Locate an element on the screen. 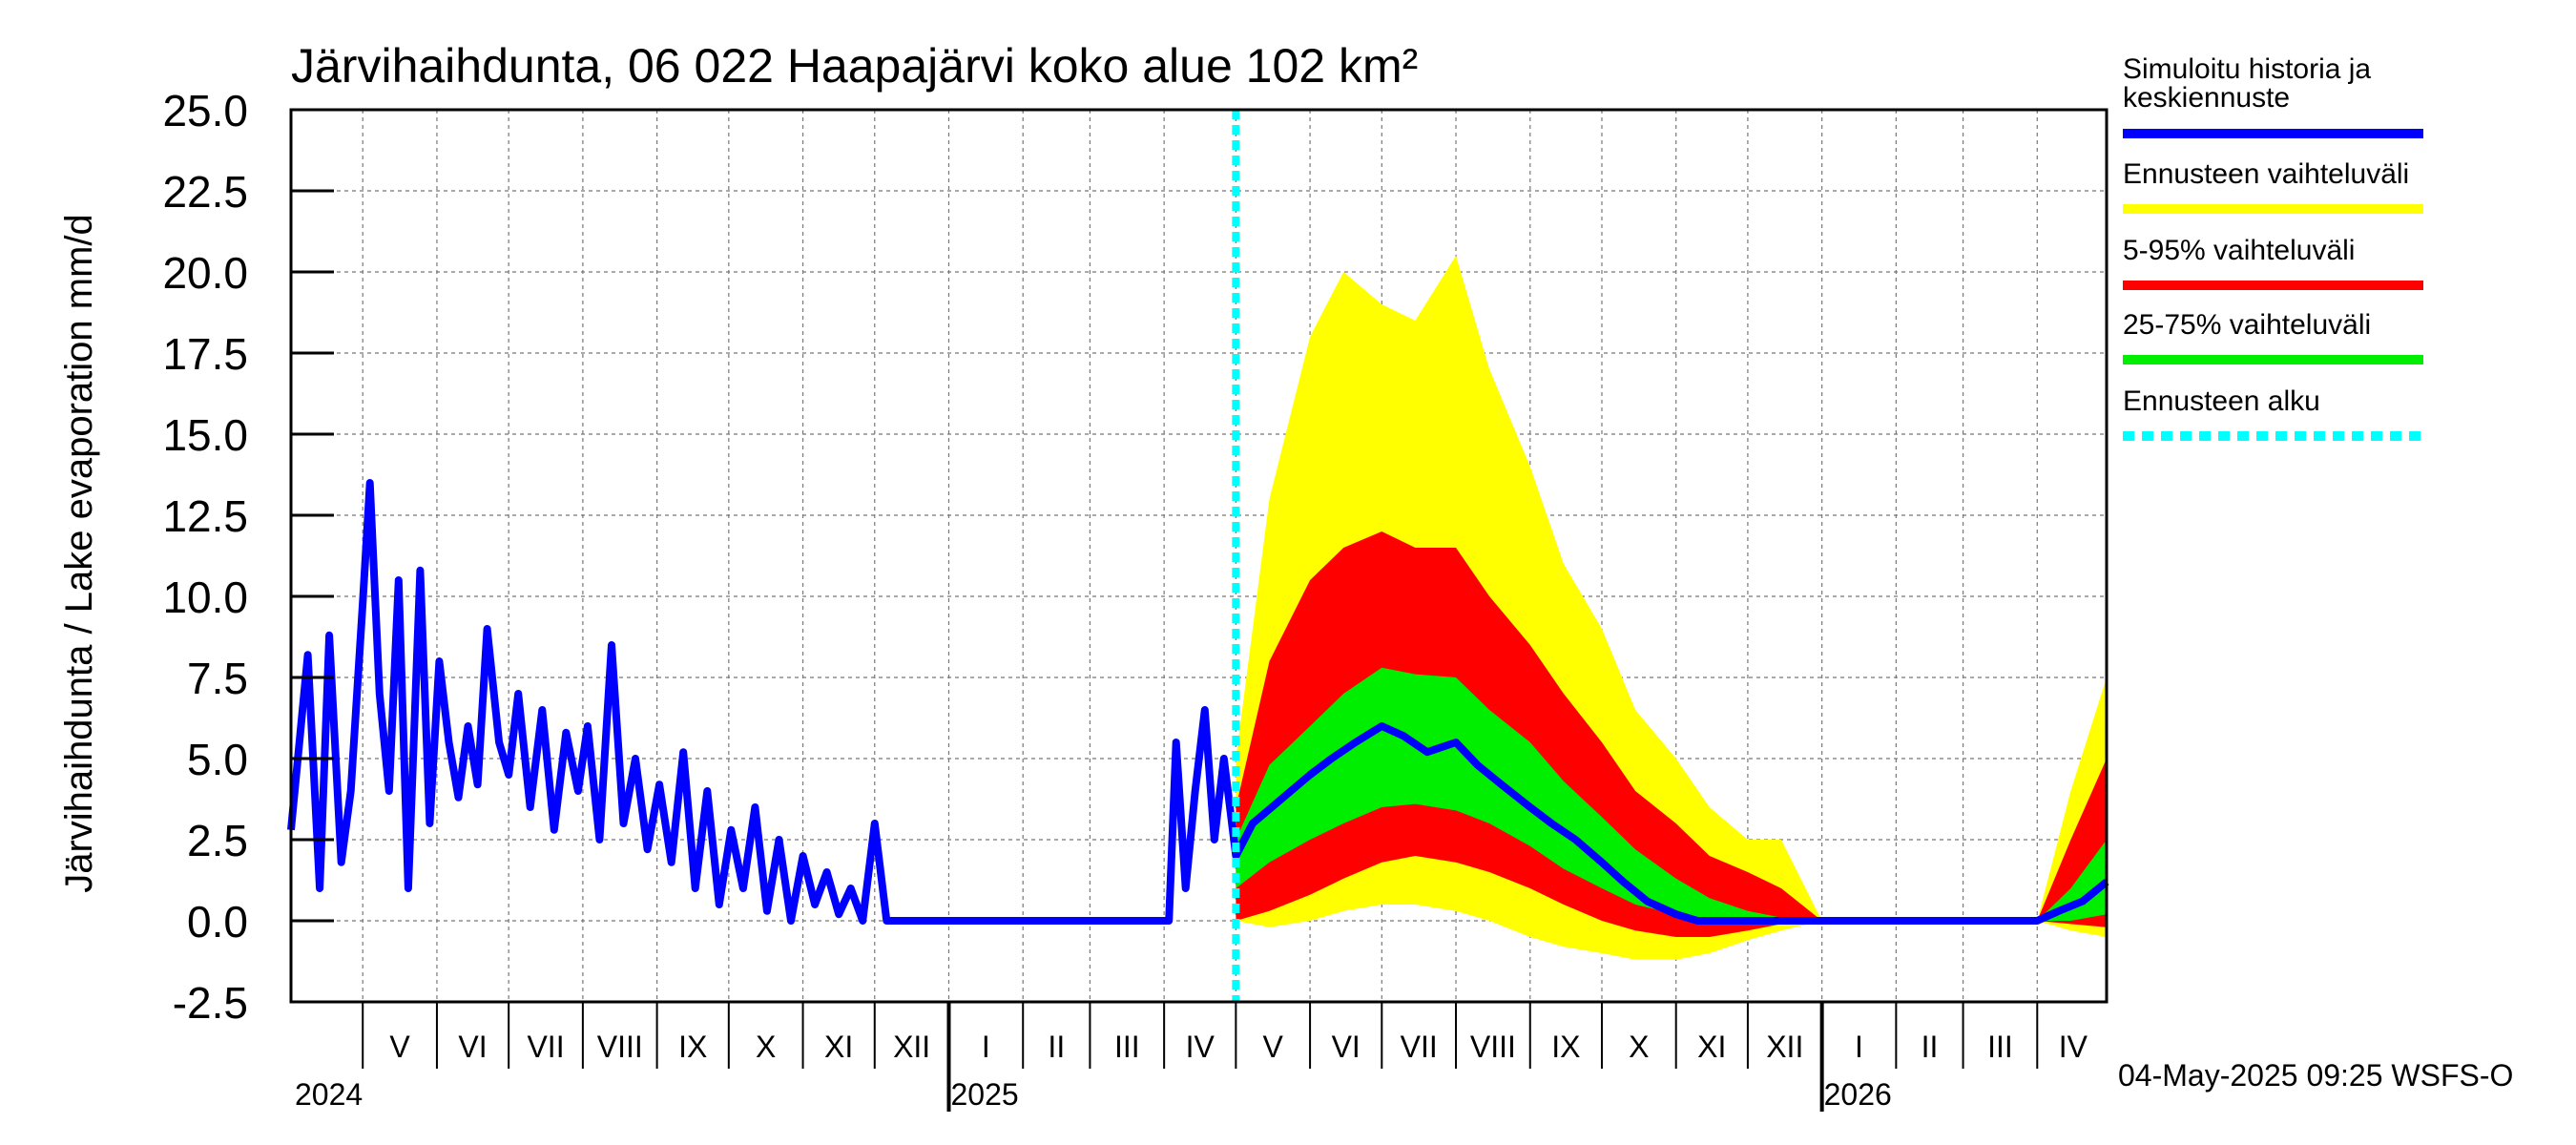 The image size is (2576, 1145). y-tick-label: 20.0 is located at coordinates (205, 273).